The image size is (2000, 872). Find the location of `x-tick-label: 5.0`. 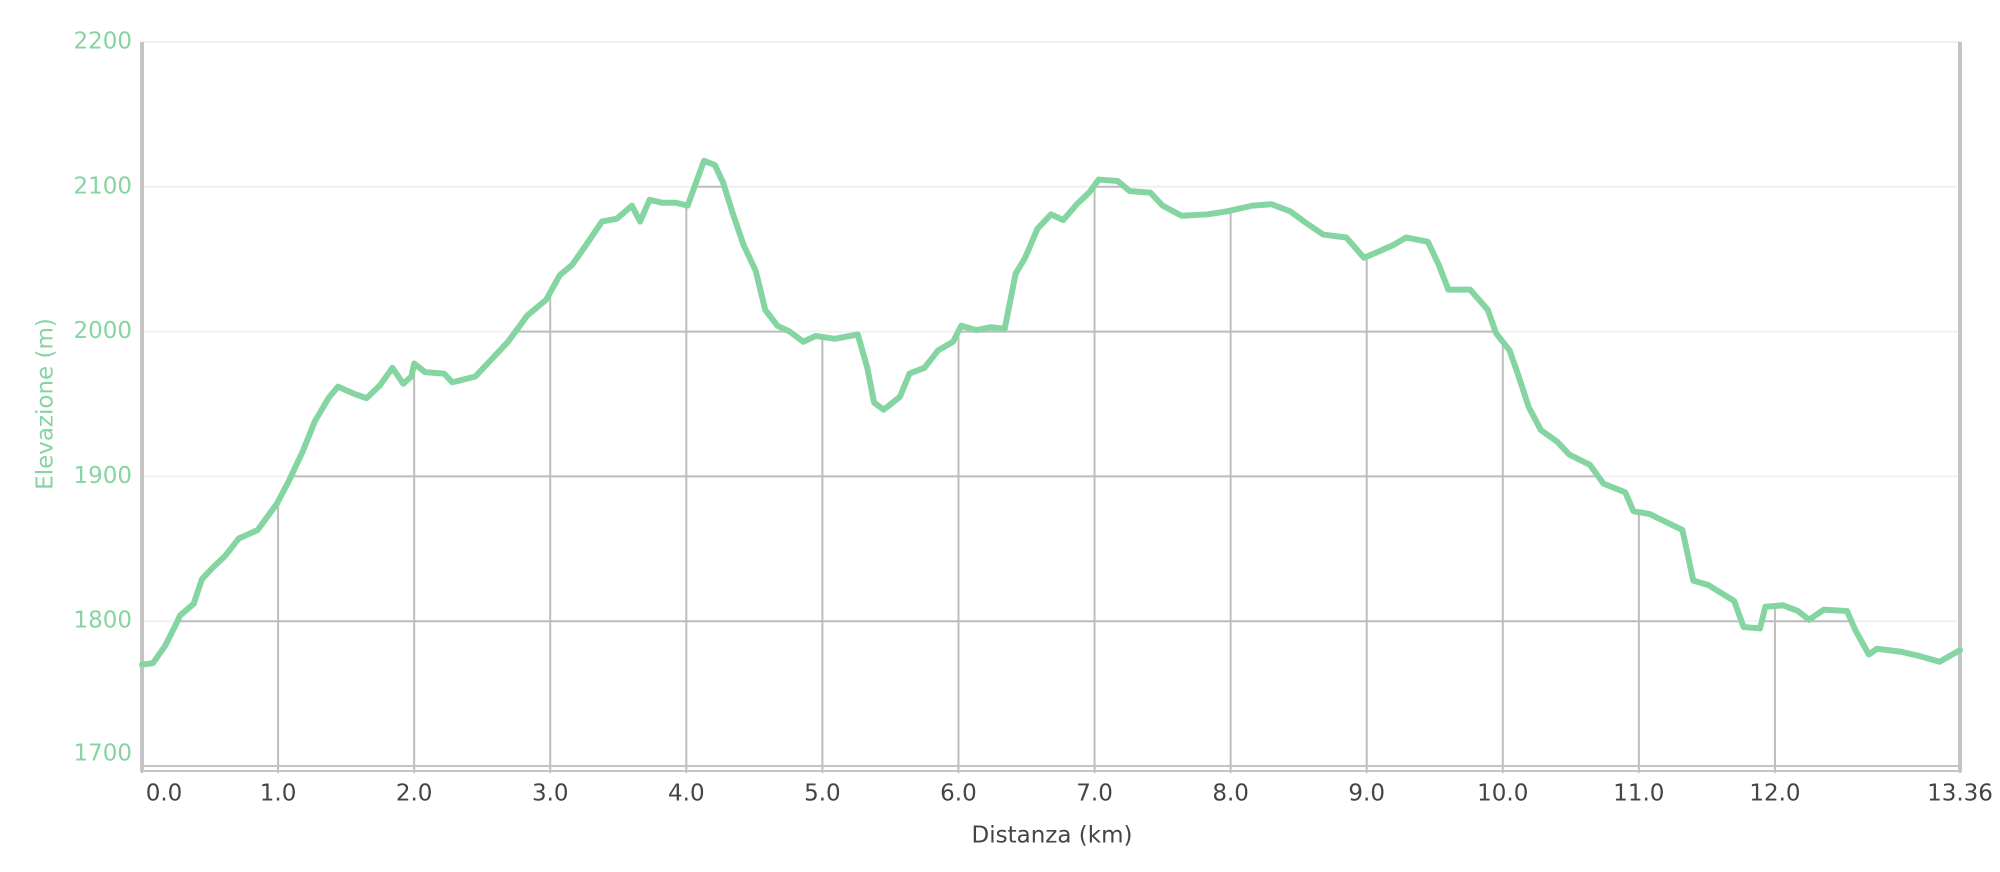

x-tick-label: 5.0 is located at coordinates (822, 794).